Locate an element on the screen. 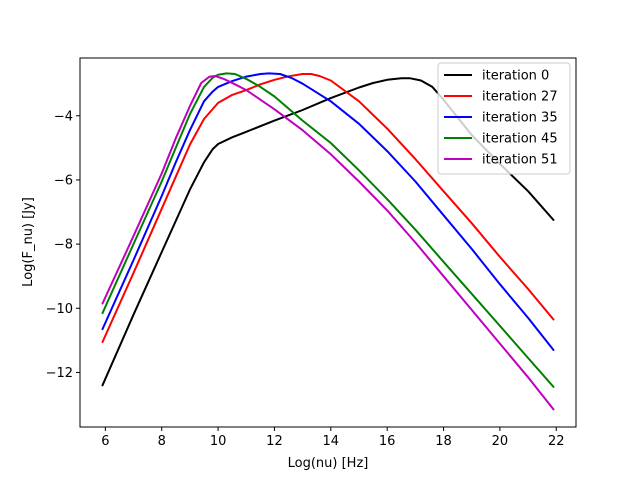 Image resolution: width=640 pixels, height=484 pixels. x-axis-ticks: 6 8 10 12 14 16 18 20 22 is located at coordinates (333, 438).